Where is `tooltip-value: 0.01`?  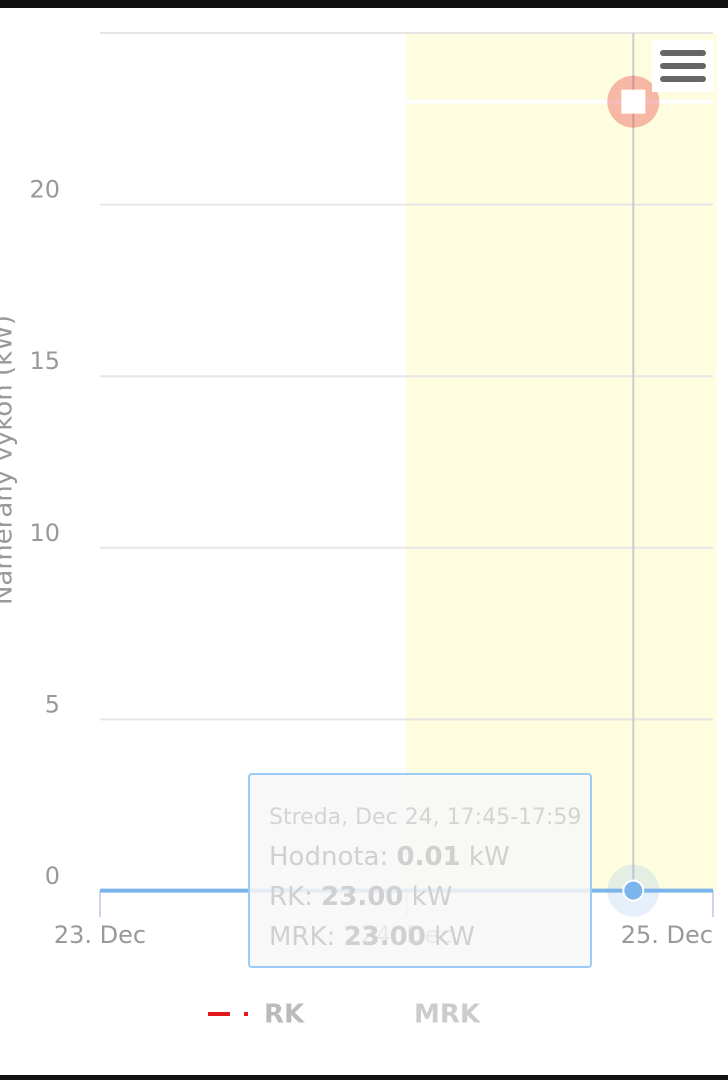
tooltip-value: 0.01 is located at coordinates (429, 857).